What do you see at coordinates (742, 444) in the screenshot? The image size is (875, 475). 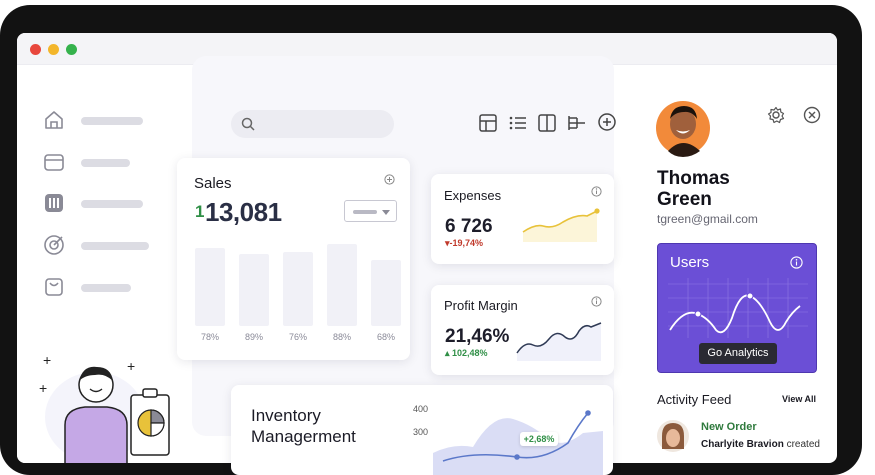 I see `activity-item-name: Charlyite Bravion` at bounding box center [742, 444].